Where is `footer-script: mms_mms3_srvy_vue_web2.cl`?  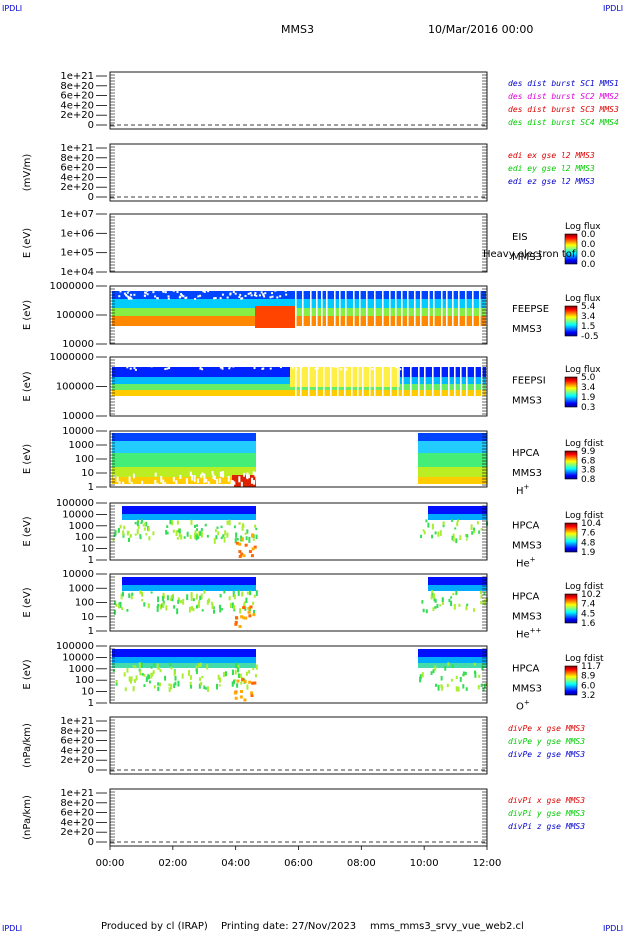 footer-script: mms_mms3_srvy_vue_web2.cl is located at coordinates (447, 926).